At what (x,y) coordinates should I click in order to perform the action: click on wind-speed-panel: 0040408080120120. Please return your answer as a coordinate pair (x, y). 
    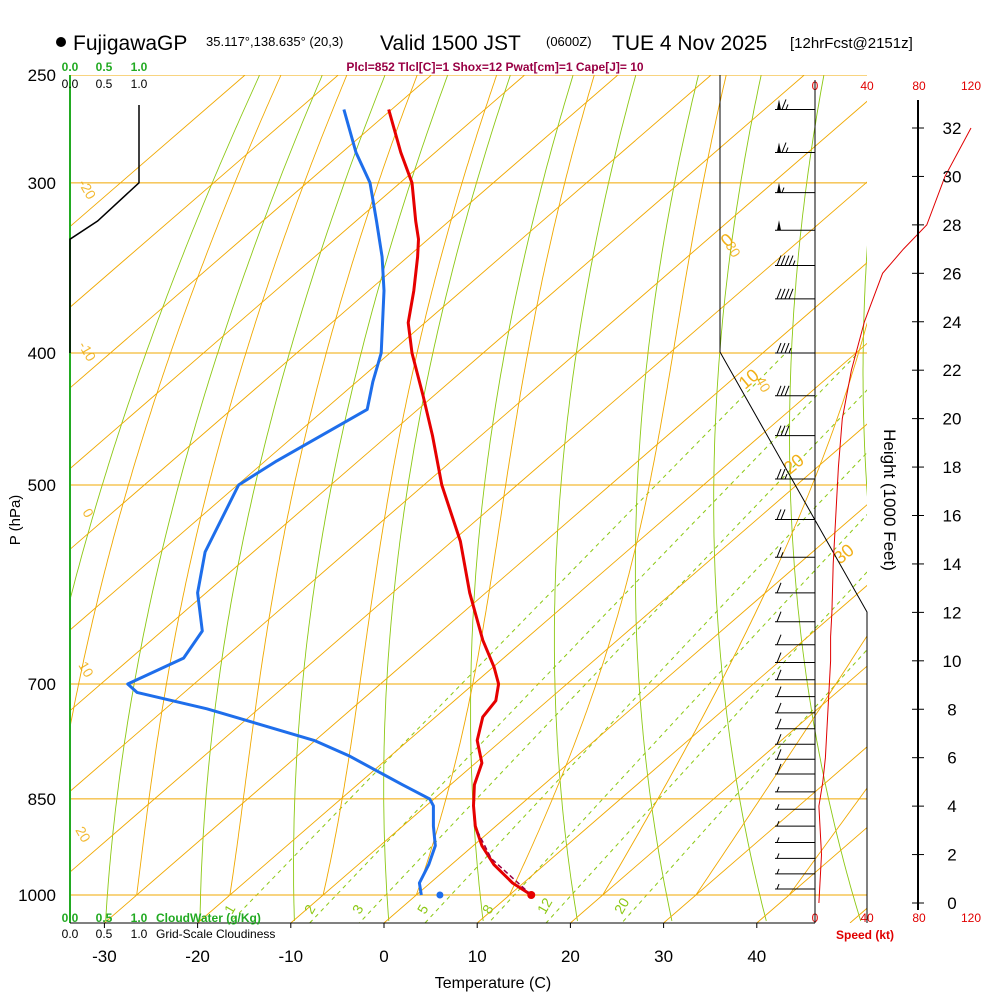
    Looking at the image, I should click on (897, 502).